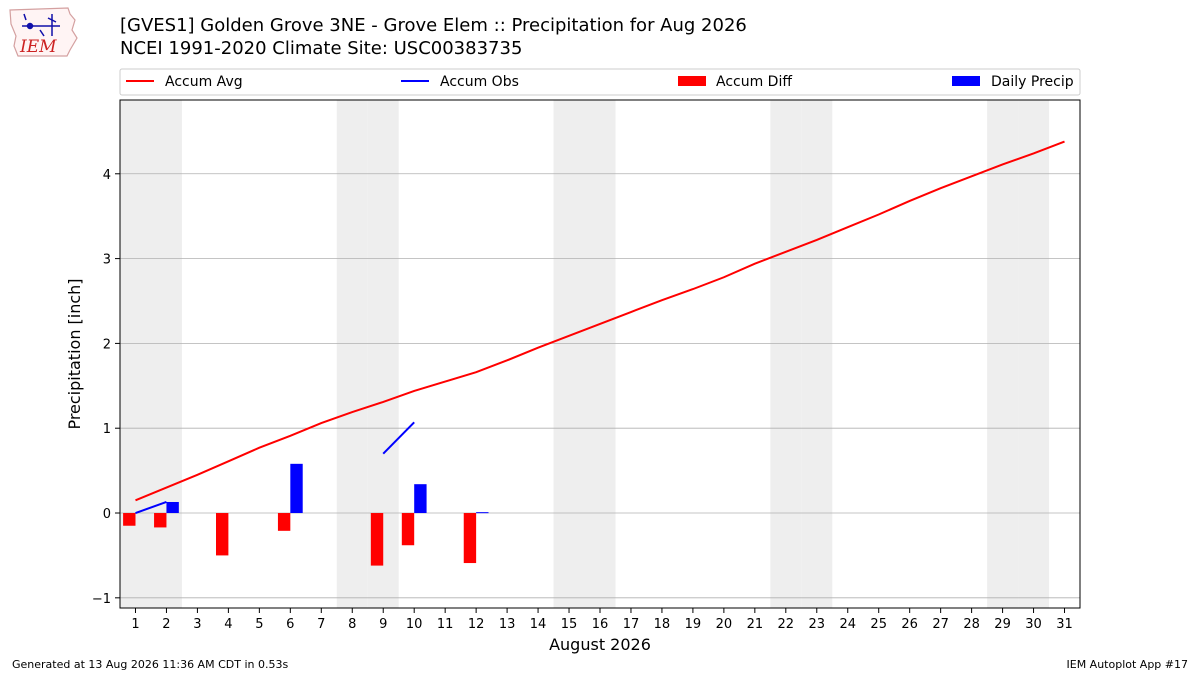  Describe the element at coordinates (479, 82) in the screenshot. I see `legend-label-accum-obs: Accum Obs` at that location.